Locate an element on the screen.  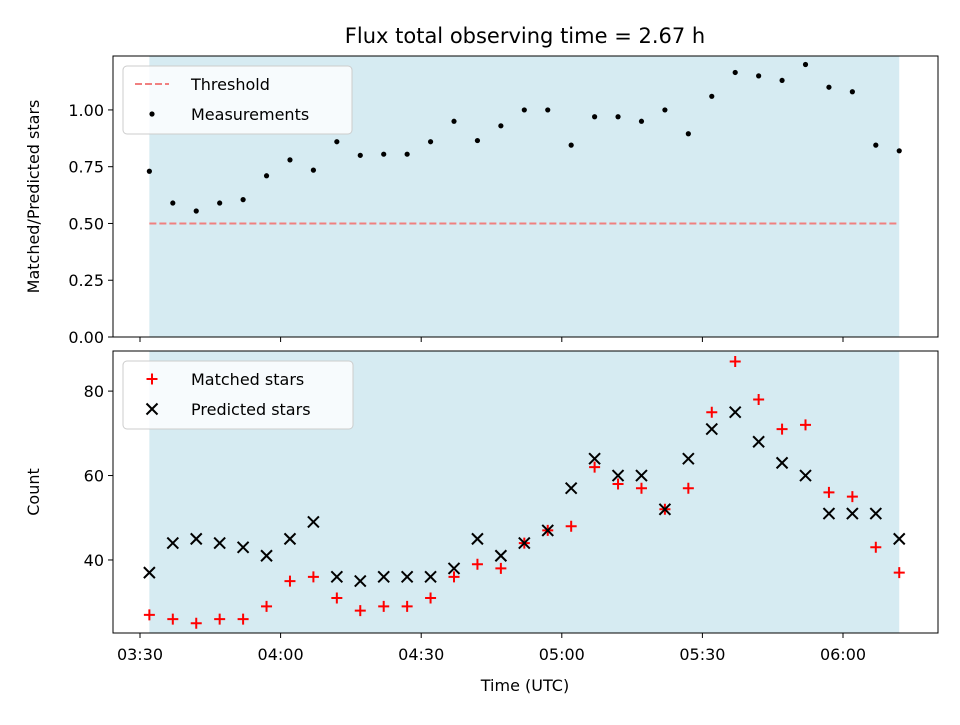
bottom-x-tick-label: 05:00 is located at coordinates (562, 654).